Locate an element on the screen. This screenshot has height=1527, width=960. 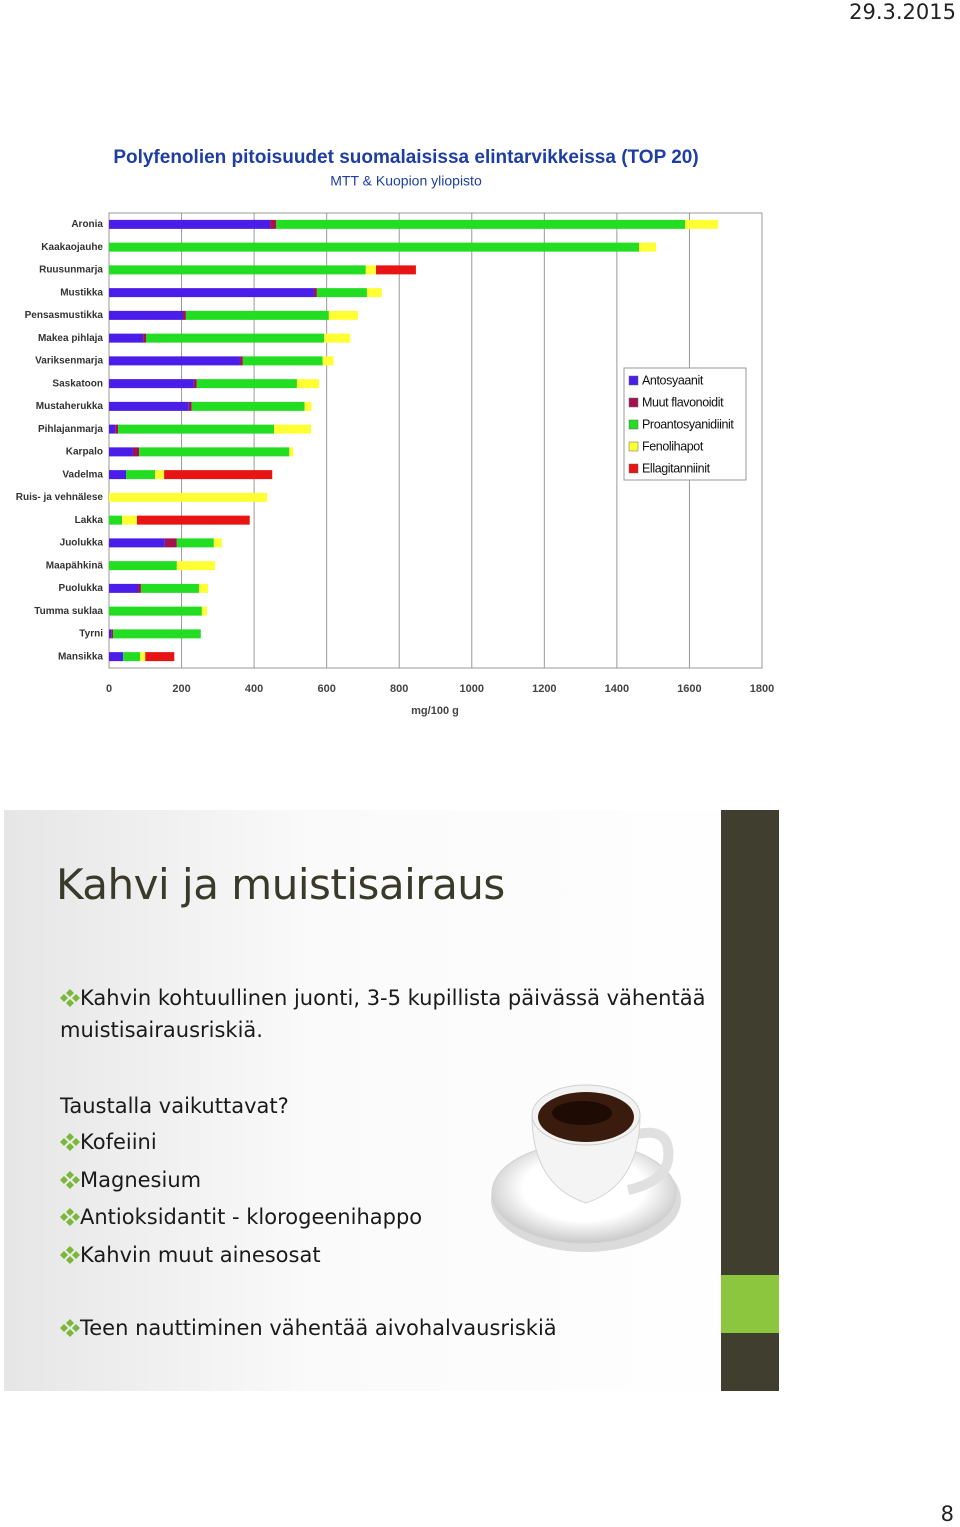
factor: Kahvin muut ainesosat is located at coordinates (190, 1255).